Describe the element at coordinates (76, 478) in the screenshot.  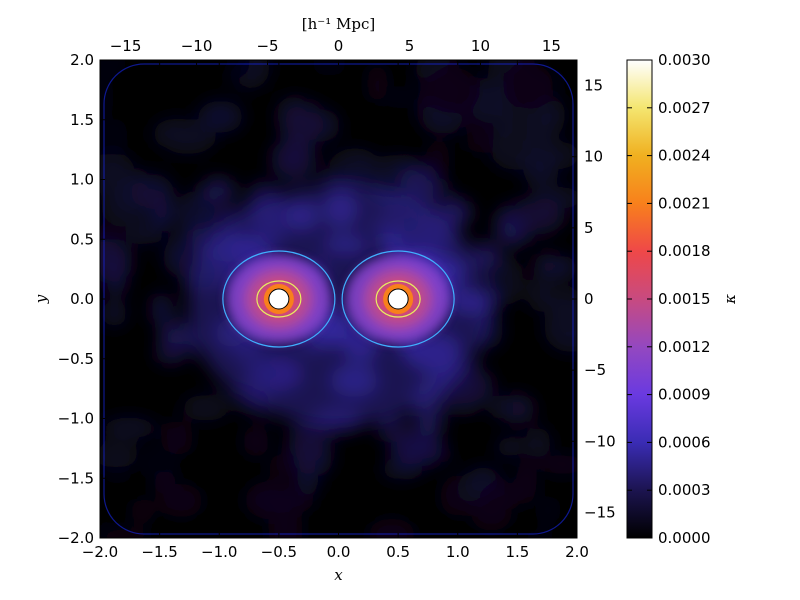
I see `y-tick-label: −1.5` at that location.